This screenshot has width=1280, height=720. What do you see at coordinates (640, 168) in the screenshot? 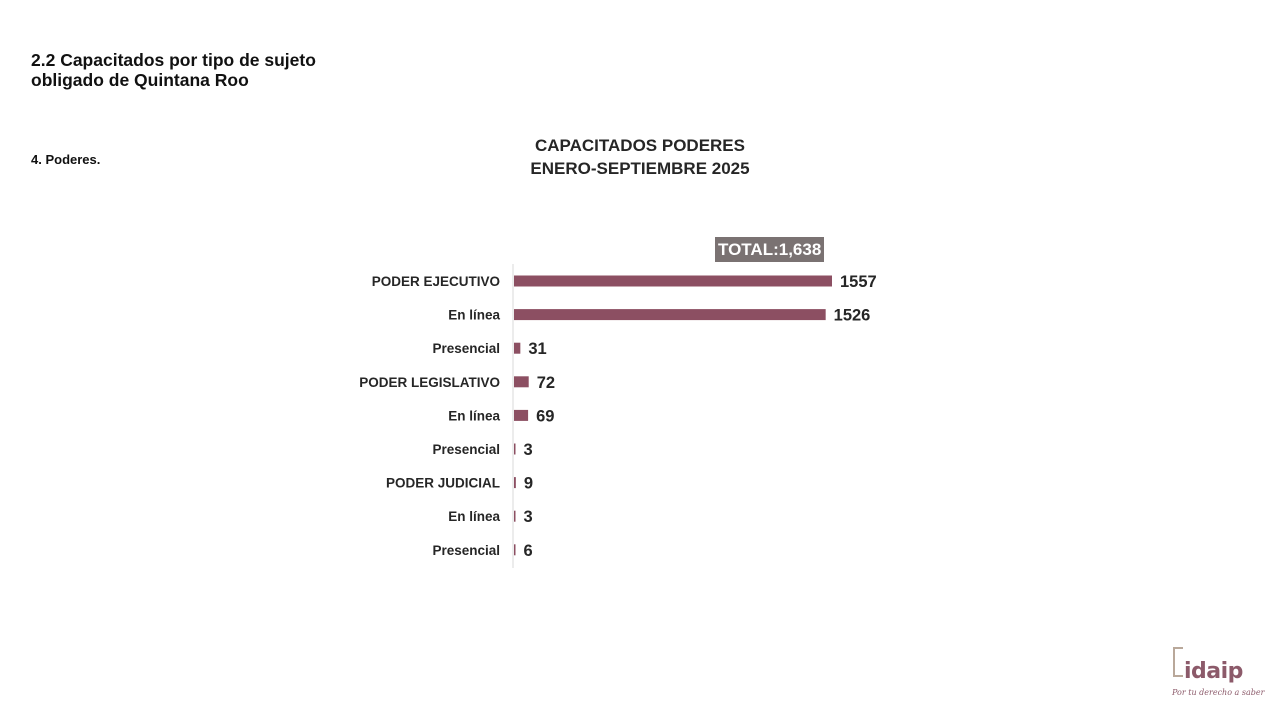
I see `chart-title-line-2: ENERO-SEPTIEMBRE 2025` at bounding box center [640, 168].